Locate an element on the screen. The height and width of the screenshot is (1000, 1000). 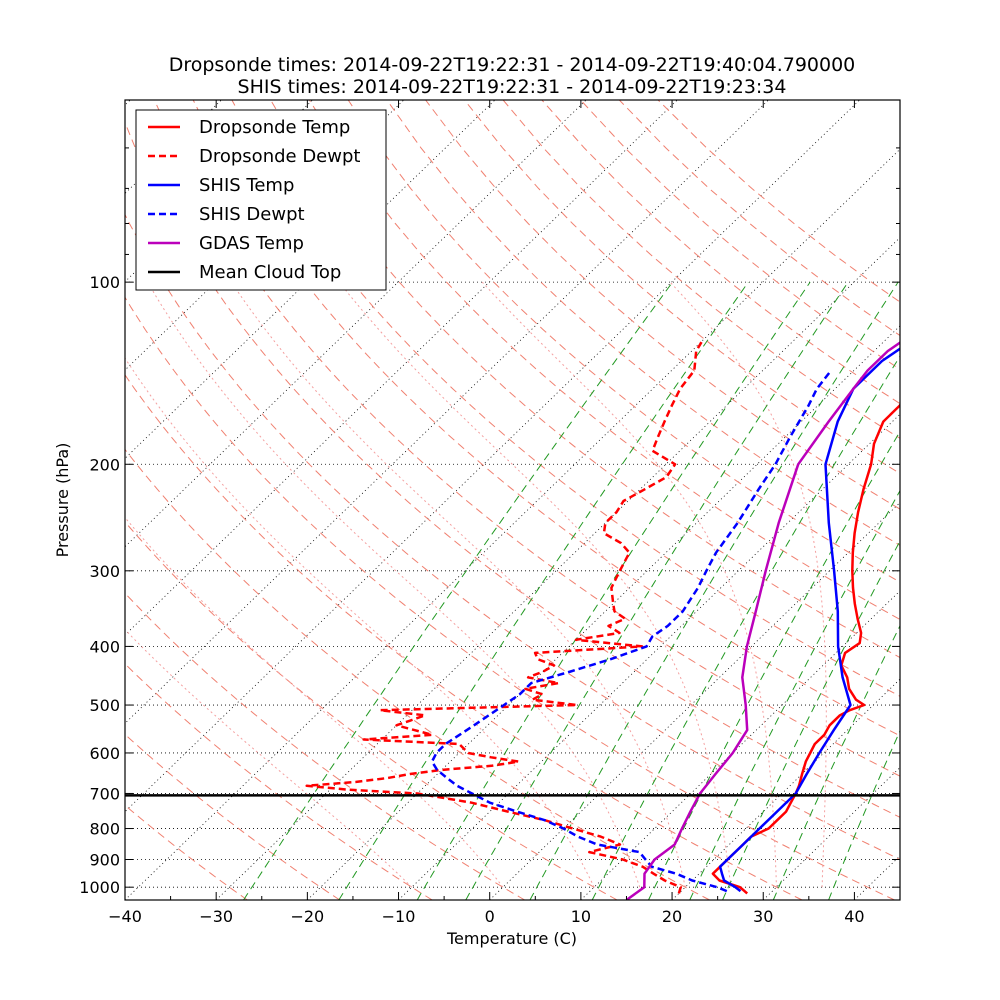
x-tick-label: 20 is located at coordinates (672, 916).